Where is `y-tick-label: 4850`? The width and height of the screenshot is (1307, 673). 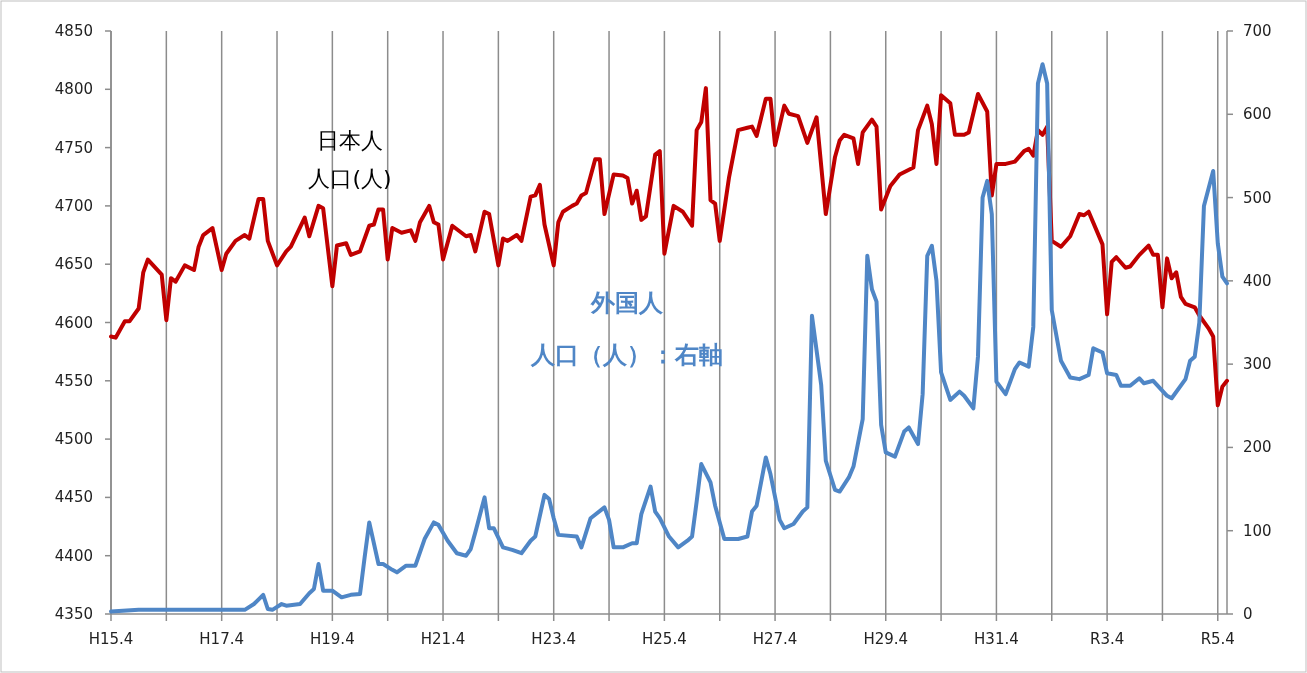 y-tick-label: 4850 is located at coordinates (73, 31).